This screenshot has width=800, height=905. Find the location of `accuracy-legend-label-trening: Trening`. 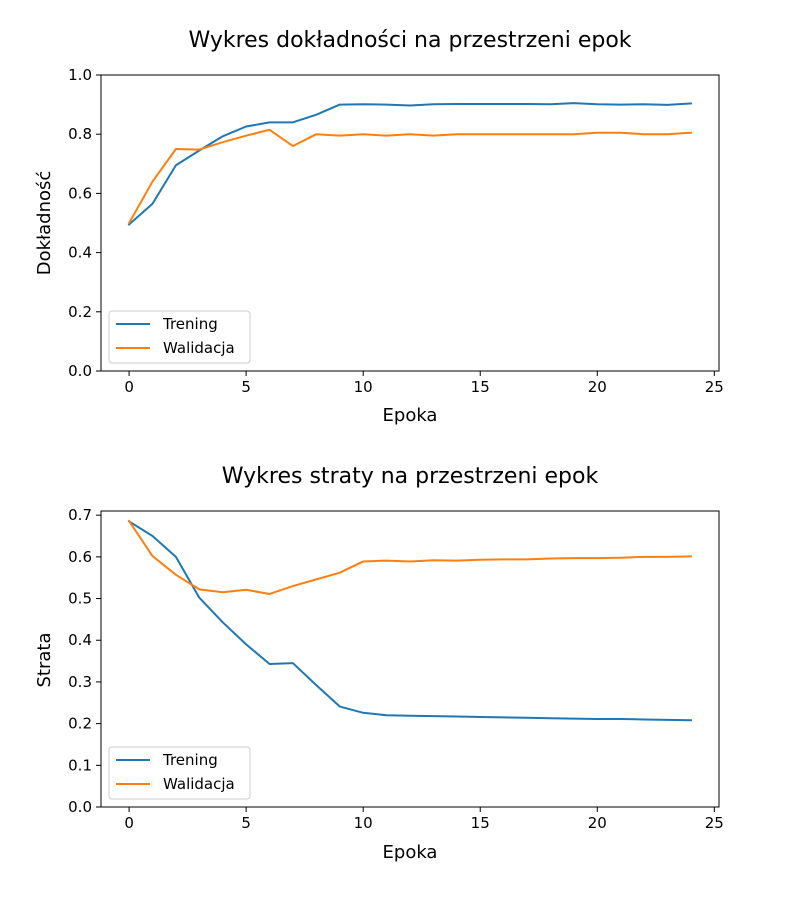

accuracy-legend-label-trening: Trening is located at coordinates (190, 324).